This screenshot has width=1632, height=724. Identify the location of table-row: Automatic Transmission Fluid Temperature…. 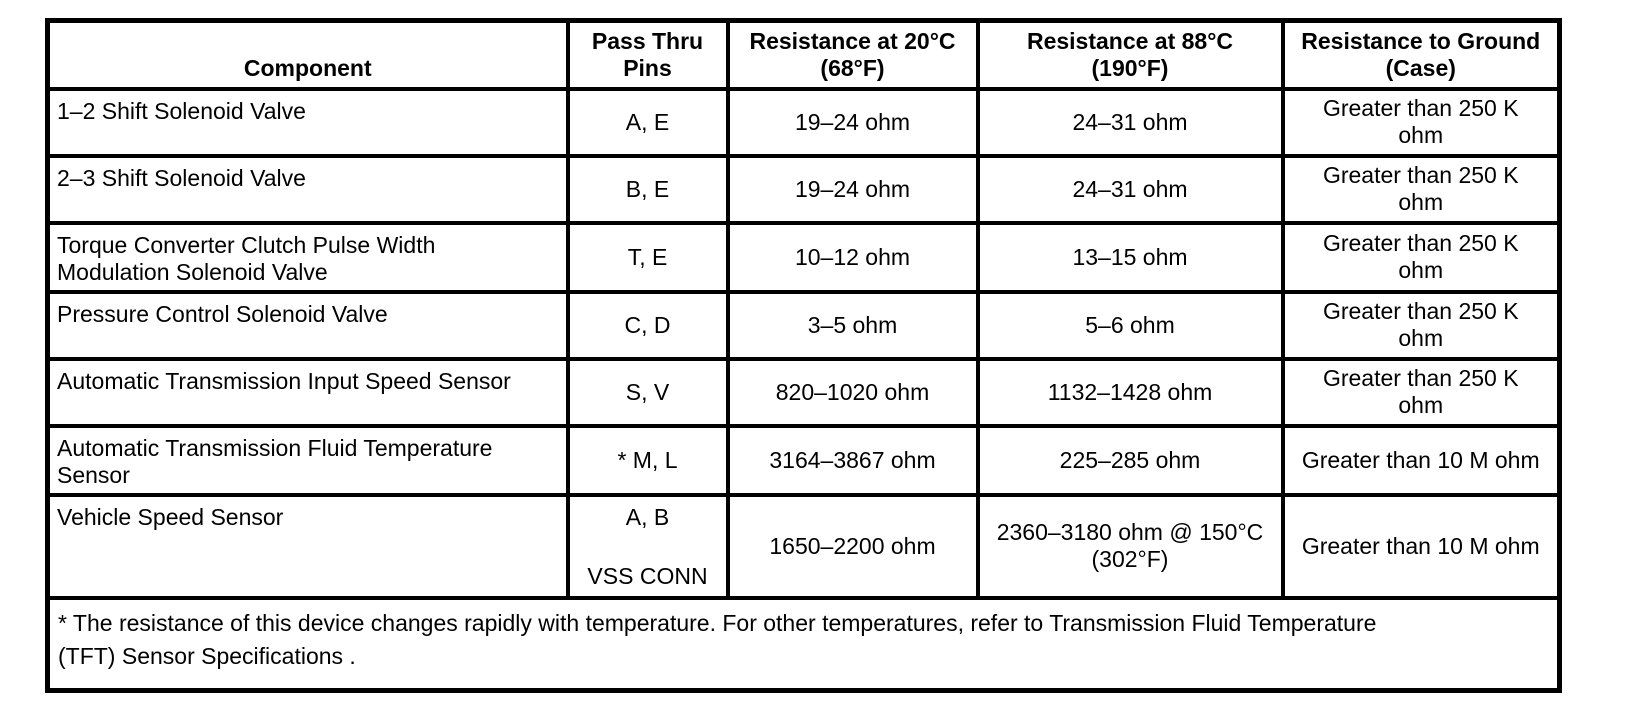
(803, 460).